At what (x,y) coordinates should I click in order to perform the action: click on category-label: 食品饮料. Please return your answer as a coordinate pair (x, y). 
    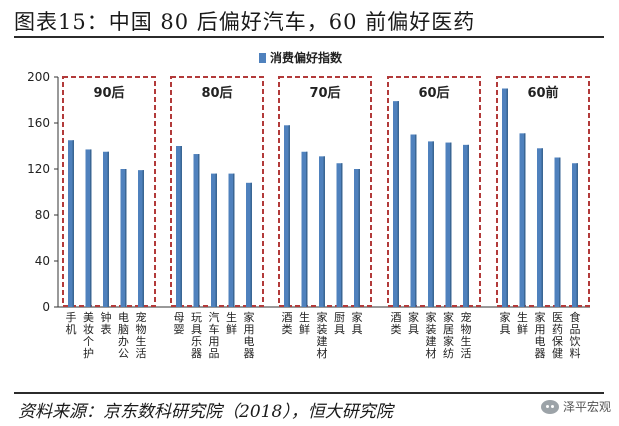
    Looking at the image, I should click on (575, 335).